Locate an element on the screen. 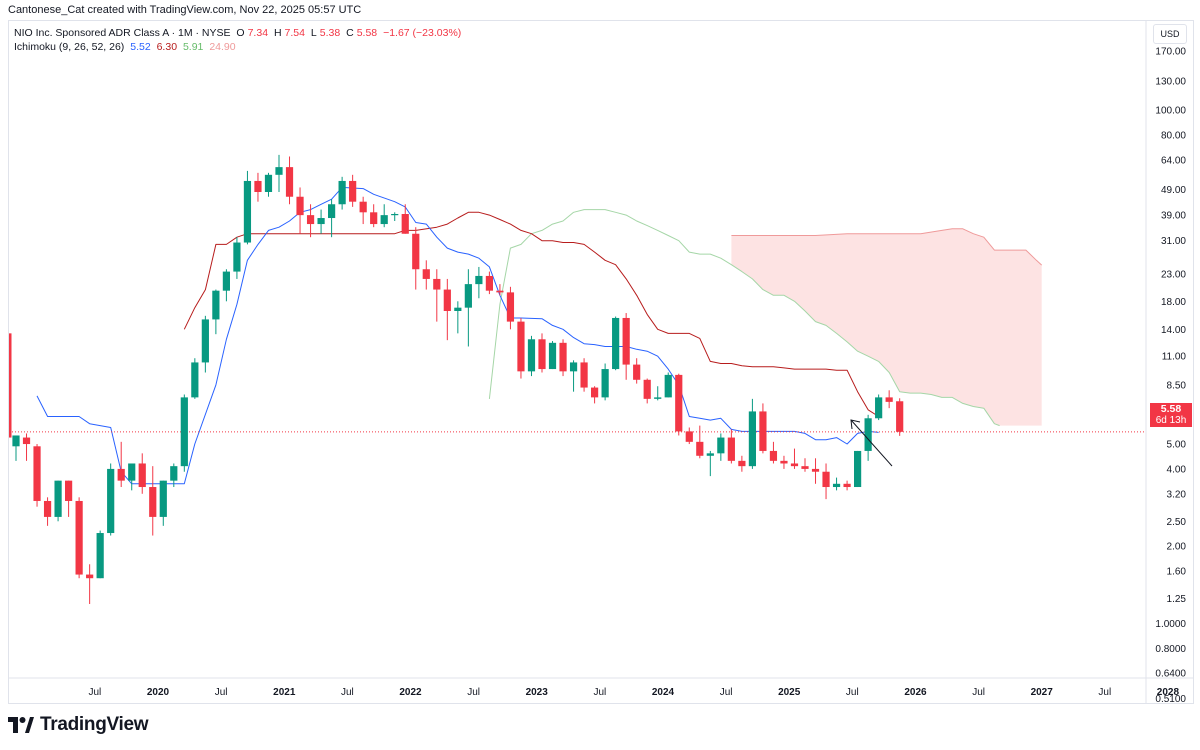 The image size is (1200, 750). currency-button: USD is located at coordinates (1170, 34).